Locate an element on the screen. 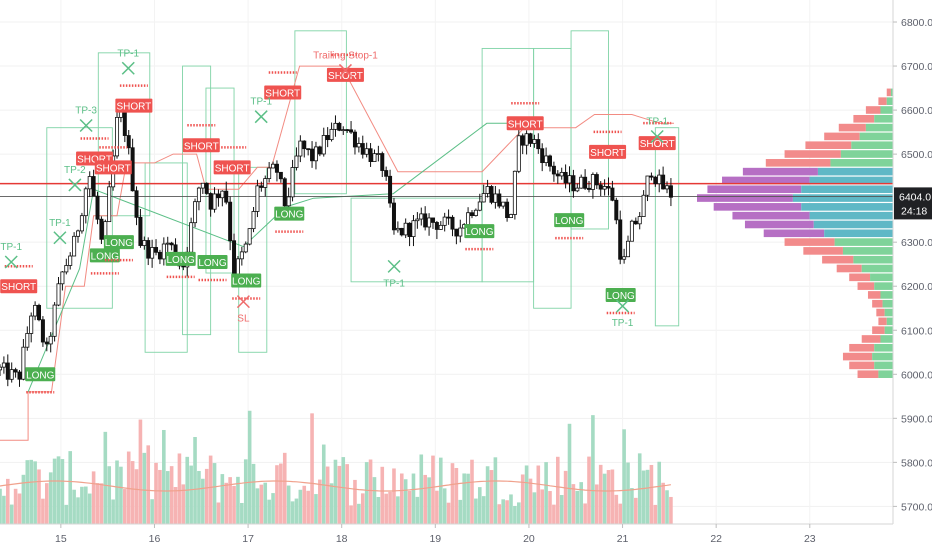 This screenshot has width=932, height=550. last-price-box is located at coordinates (913, 203).